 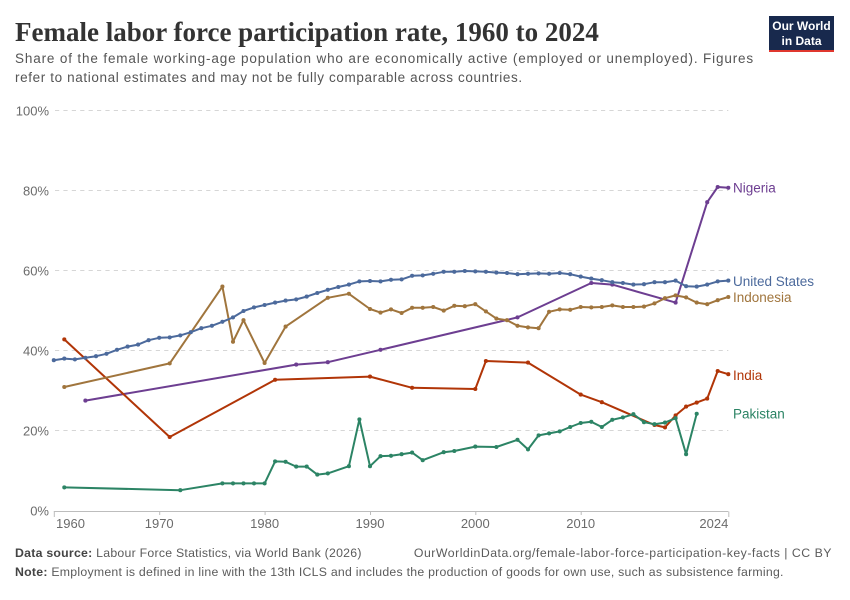 I want to click on svg-text: Pakistan, so click(x=759, y=413).